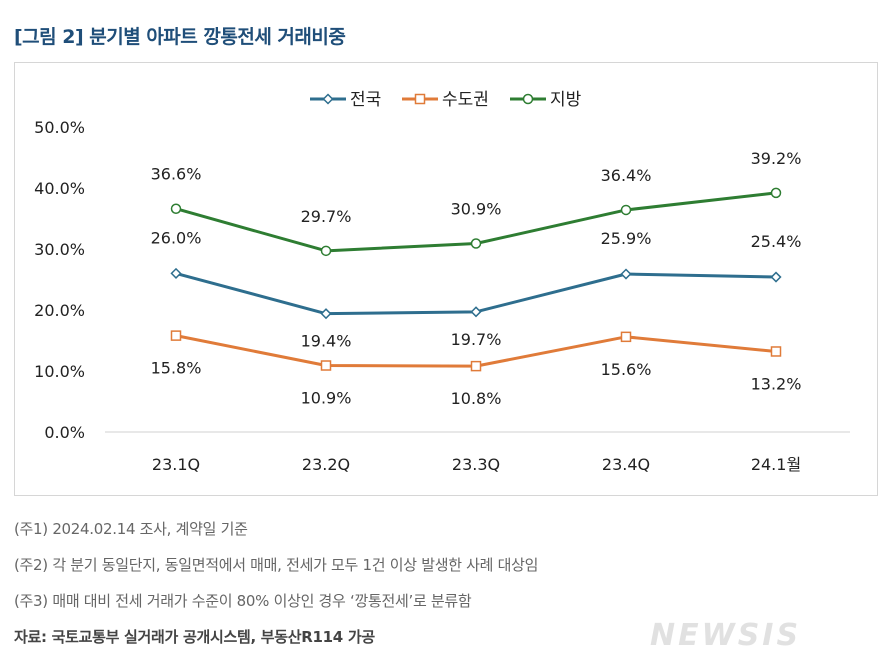 The image size is (895, 670). I want to click on note-1: (주1) 2024.02.14 조사, 계약일 기준, so click(131, 529).